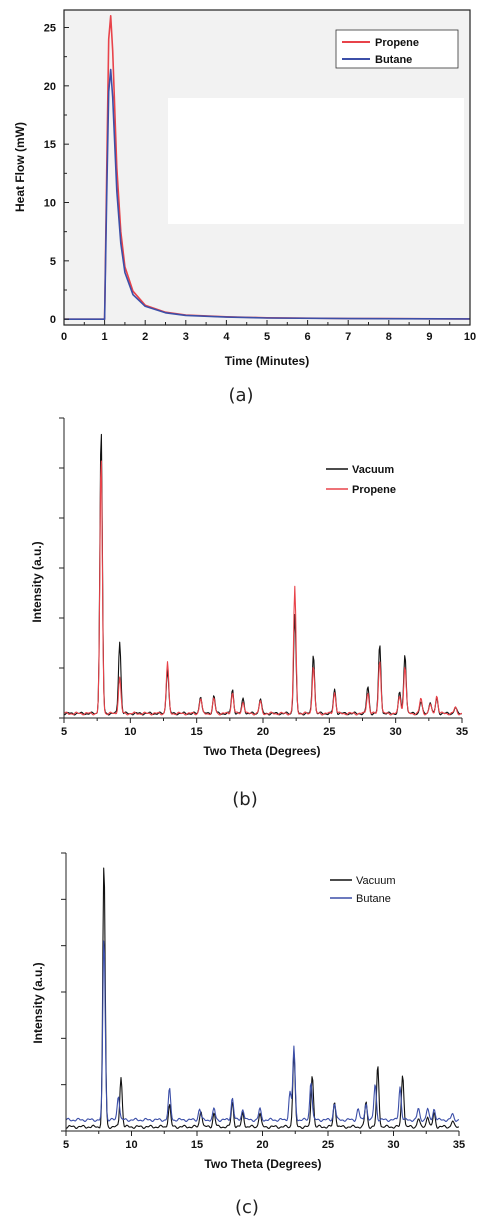 The image size is (480, 1223). I want to click on y-tick-label: 15, so click(50, 145).